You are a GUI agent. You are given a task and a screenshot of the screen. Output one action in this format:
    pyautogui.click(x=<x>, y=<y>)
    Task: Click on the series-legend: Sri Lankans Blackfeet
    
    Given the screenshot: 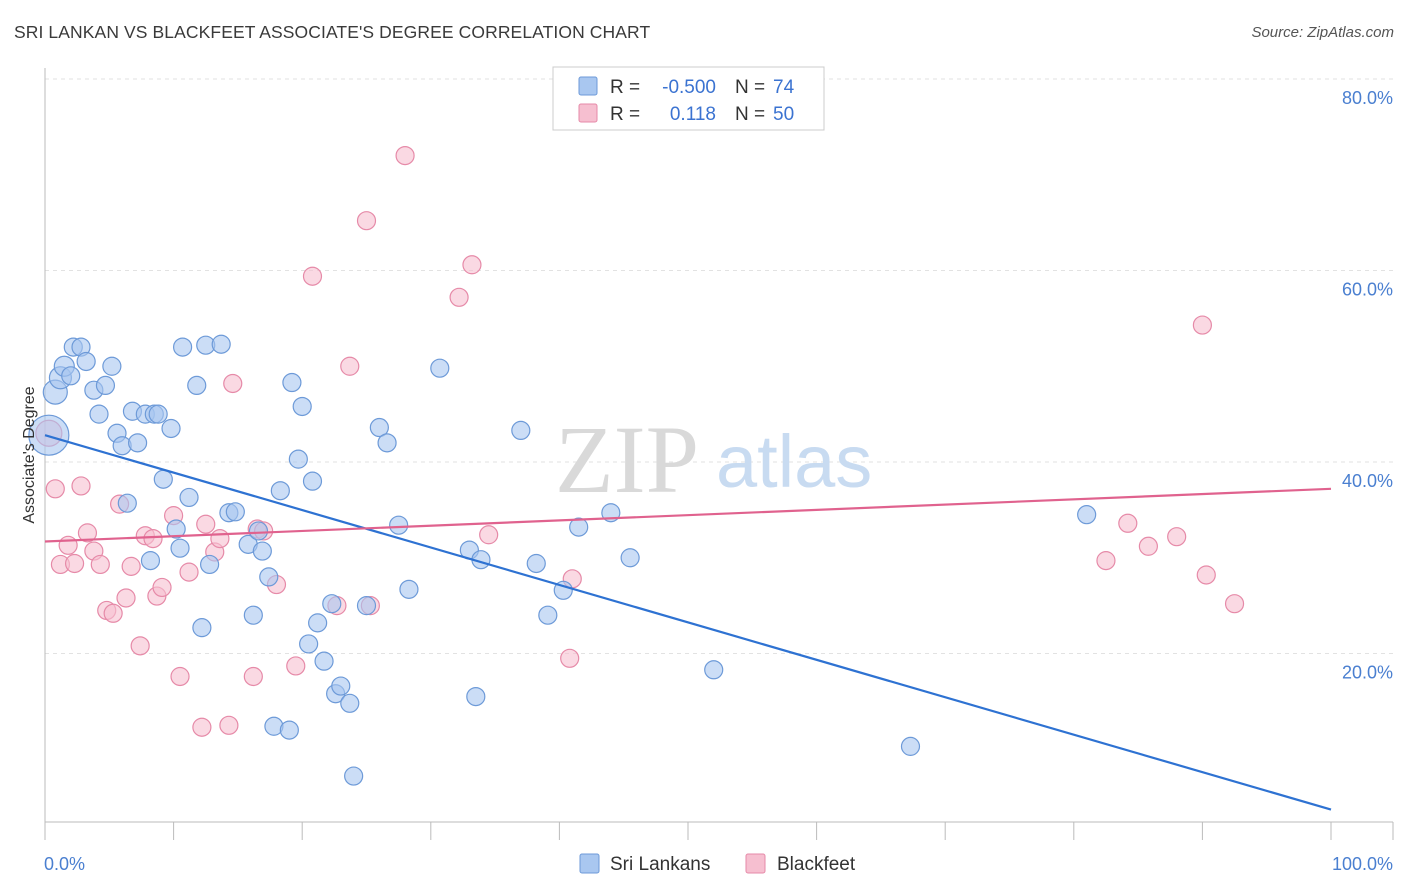 What is the action you would take?
    pyautogui.click(x=717, y=864)
    